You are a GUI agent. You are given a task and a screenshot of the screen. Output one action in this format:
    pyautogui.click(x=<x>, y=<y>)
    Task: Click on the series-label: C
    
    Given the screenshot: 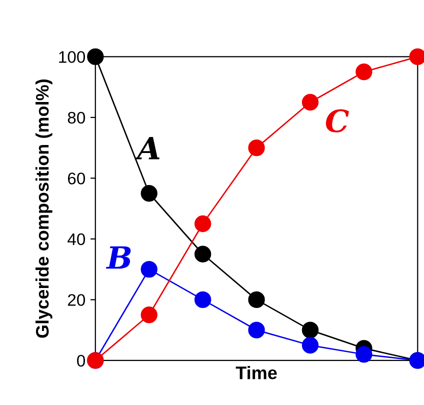 What is the action you would take?
    pyautogui.click(x=337, y=120)
    